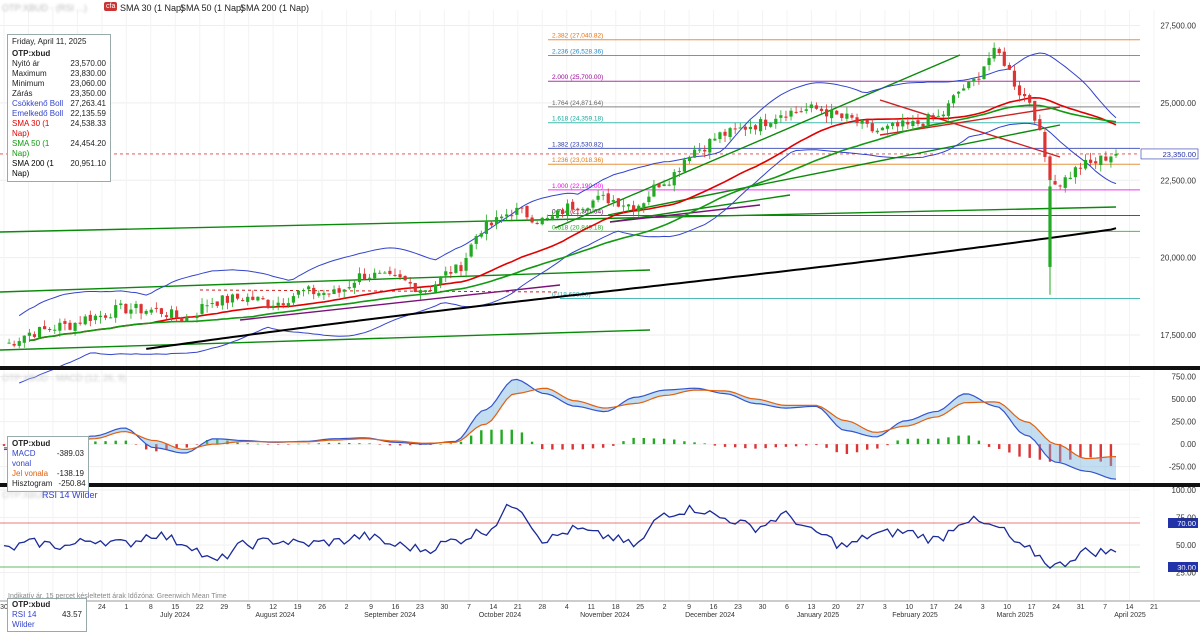  I want to click on header-sma50: SMA 50 (1 Nap), so click(212, 8).